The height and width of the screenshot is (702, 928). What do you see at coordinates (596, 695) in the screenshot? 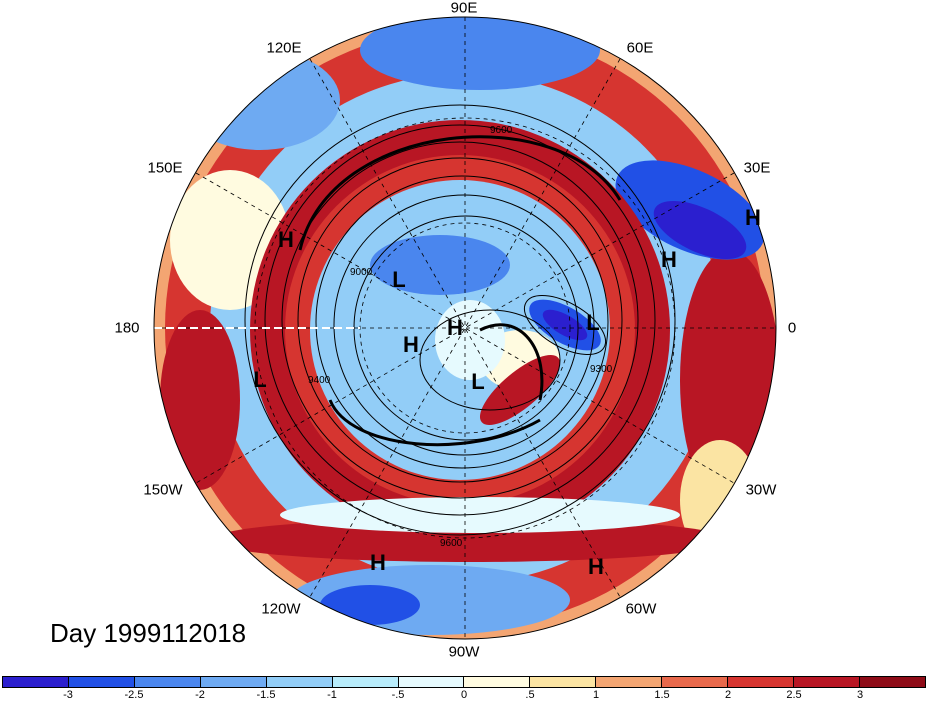
I see `colorbar-tick-label: 1` at bounding box center [596, 695].